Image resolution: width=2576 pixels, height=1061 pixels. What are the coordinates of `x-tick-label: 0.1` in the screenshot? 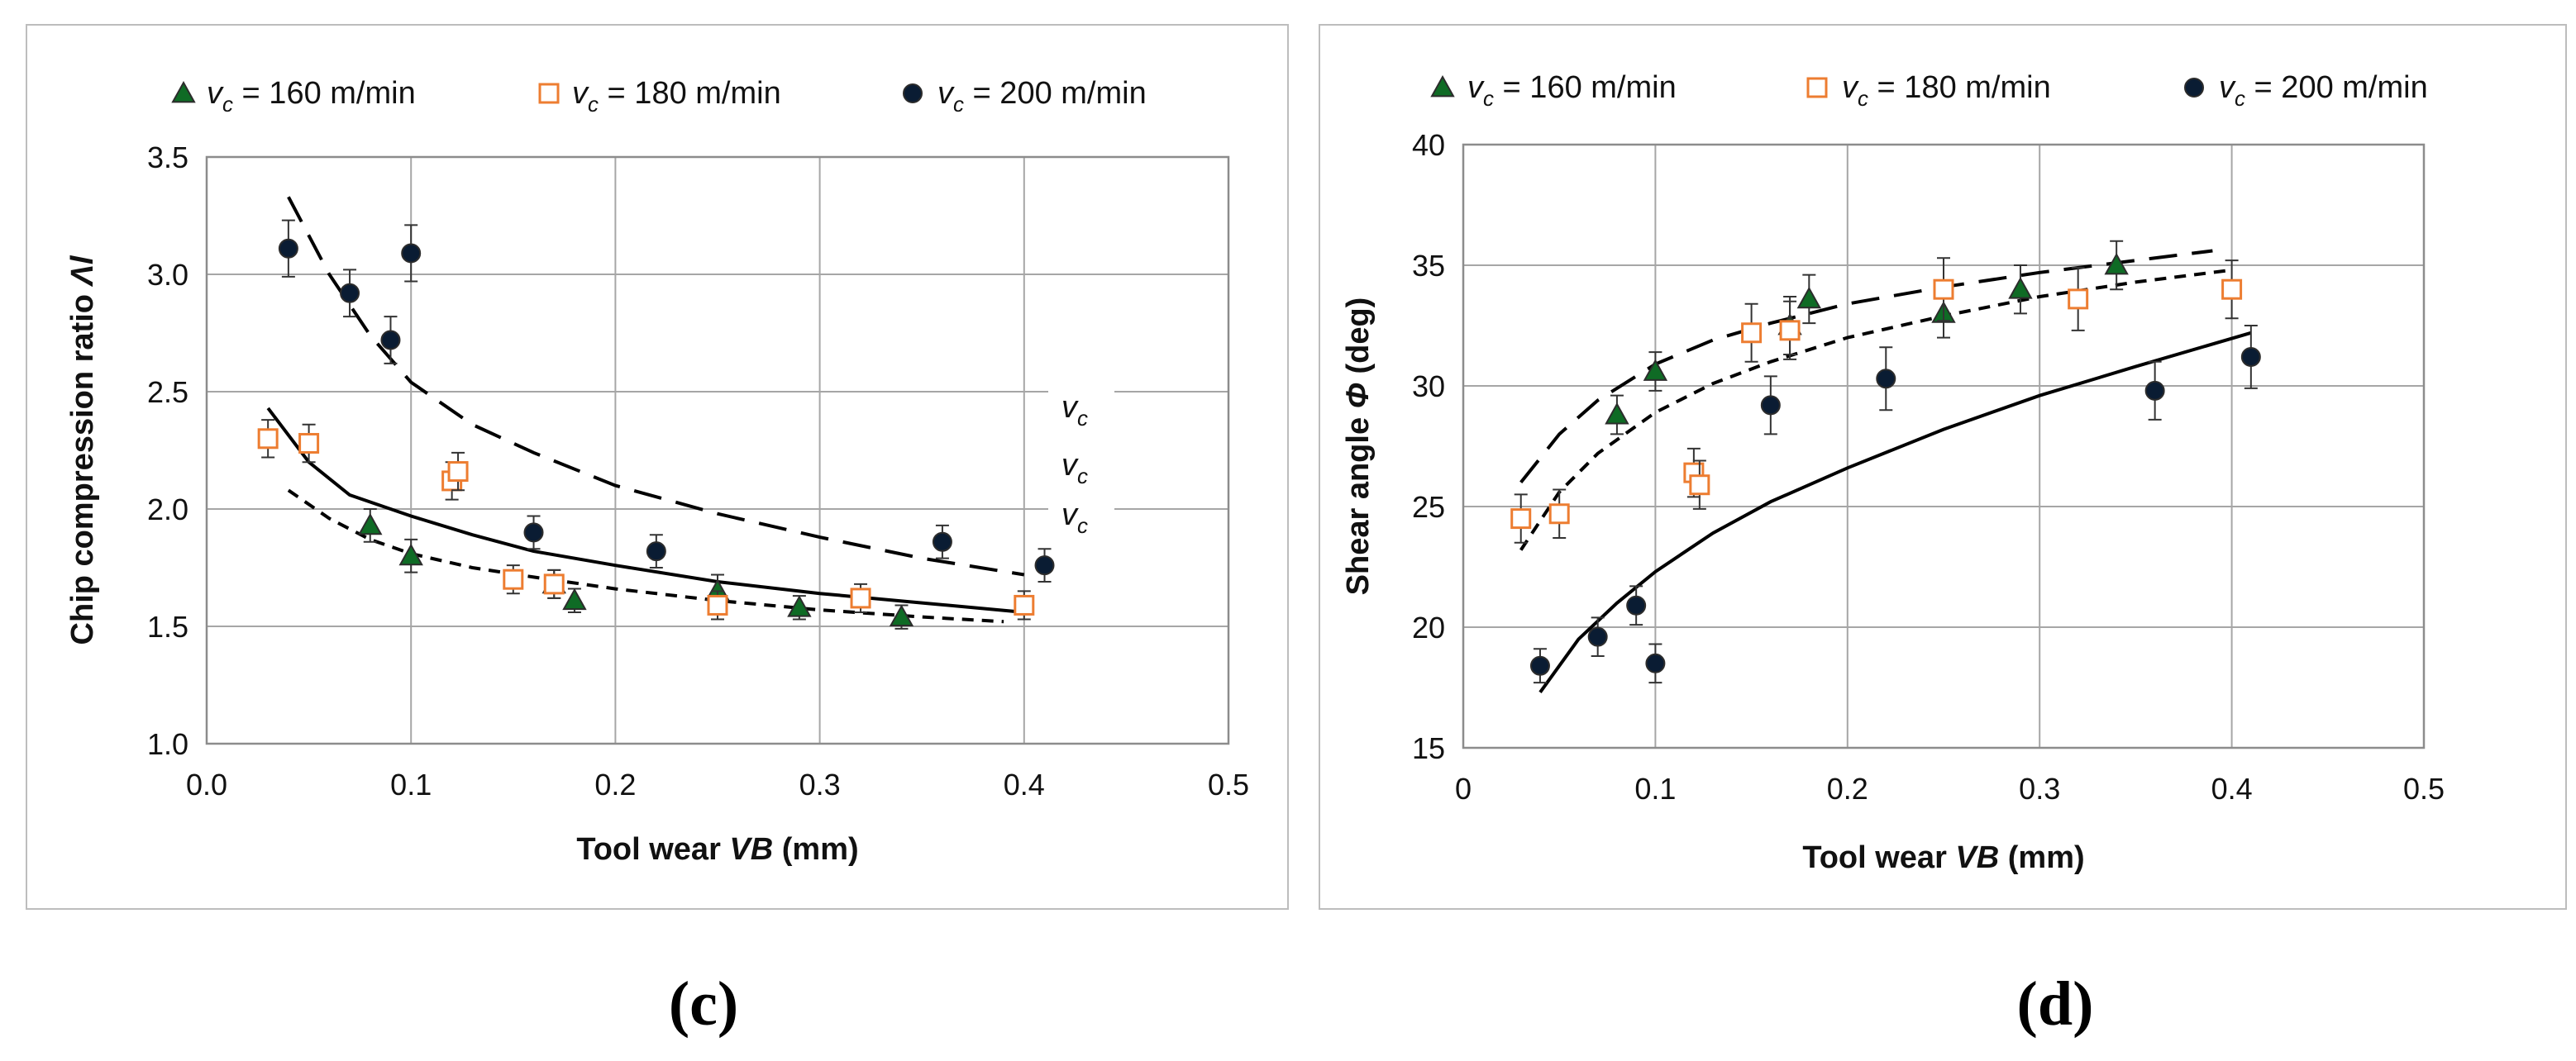 It's located at (1655, 789).